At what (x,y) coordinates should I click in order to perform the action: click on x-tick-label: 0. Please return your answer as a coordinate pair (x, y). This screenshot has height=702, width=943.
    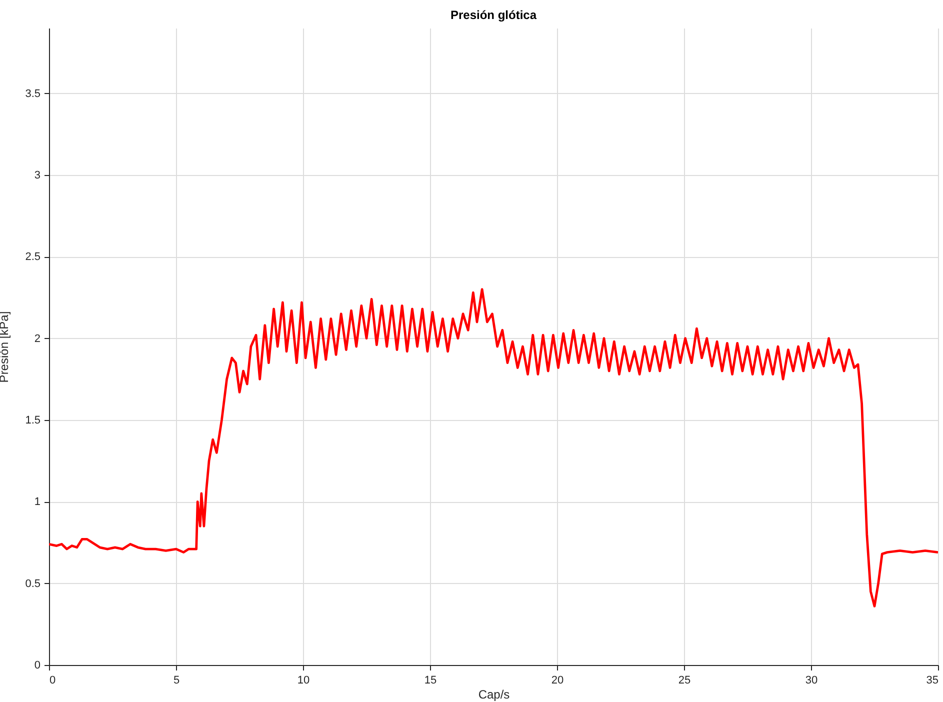
    Looking at the image, I should click on (53, 680).